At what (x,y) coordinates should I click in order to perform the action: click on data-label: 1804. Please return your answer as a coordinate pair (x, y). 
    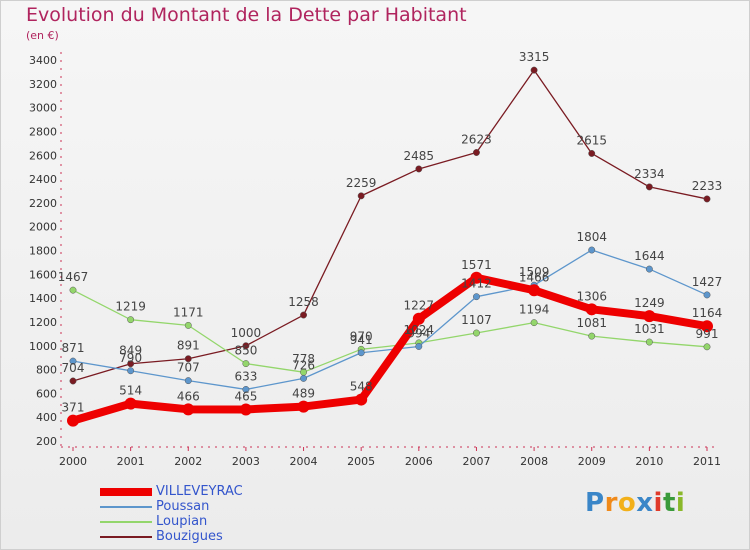
    Looking at the image, I should click on (591, 237).